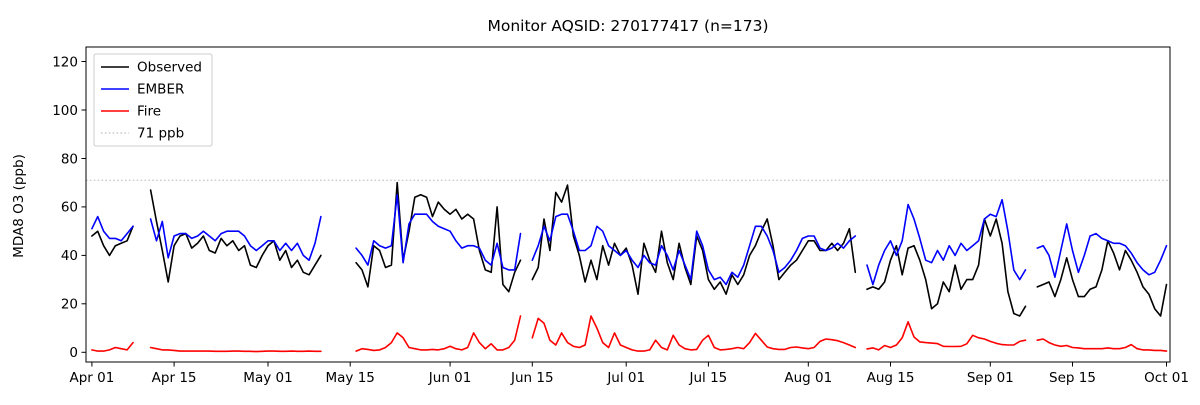  I want to click on legend-label: EMBER, so click(160, 90).